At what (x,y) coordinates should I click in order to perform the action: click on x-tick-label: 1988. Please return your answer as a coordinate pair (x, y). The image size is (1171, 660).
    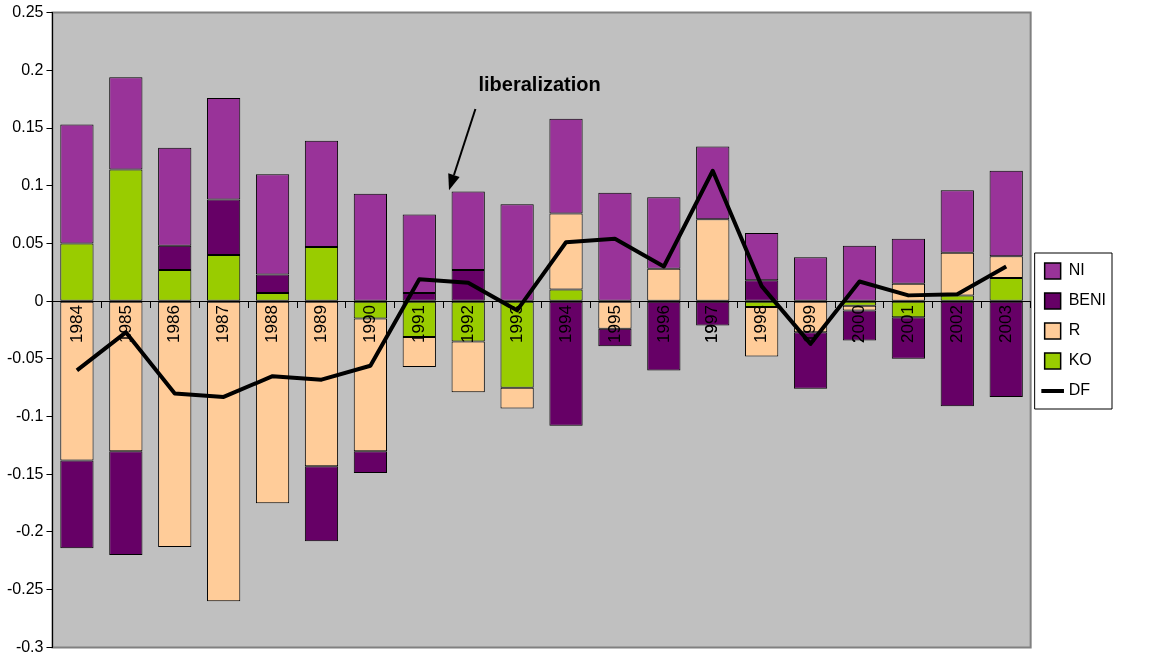
    Looking at the image, I should click on (272, 324).